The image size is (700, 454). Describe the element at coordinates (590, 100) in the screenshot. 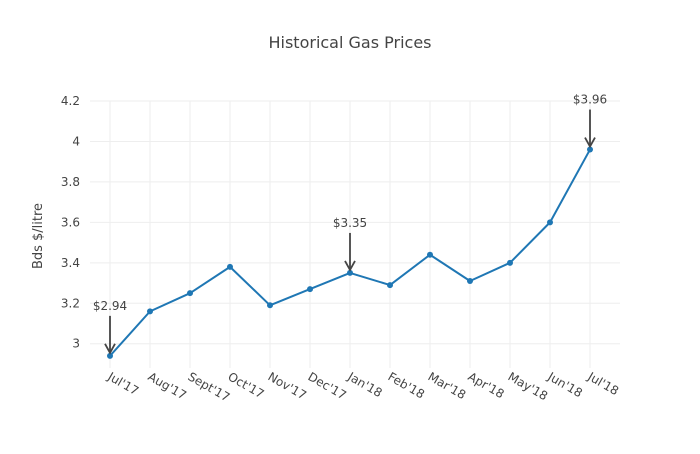

I see `annotation-label: $3.96` at that location.